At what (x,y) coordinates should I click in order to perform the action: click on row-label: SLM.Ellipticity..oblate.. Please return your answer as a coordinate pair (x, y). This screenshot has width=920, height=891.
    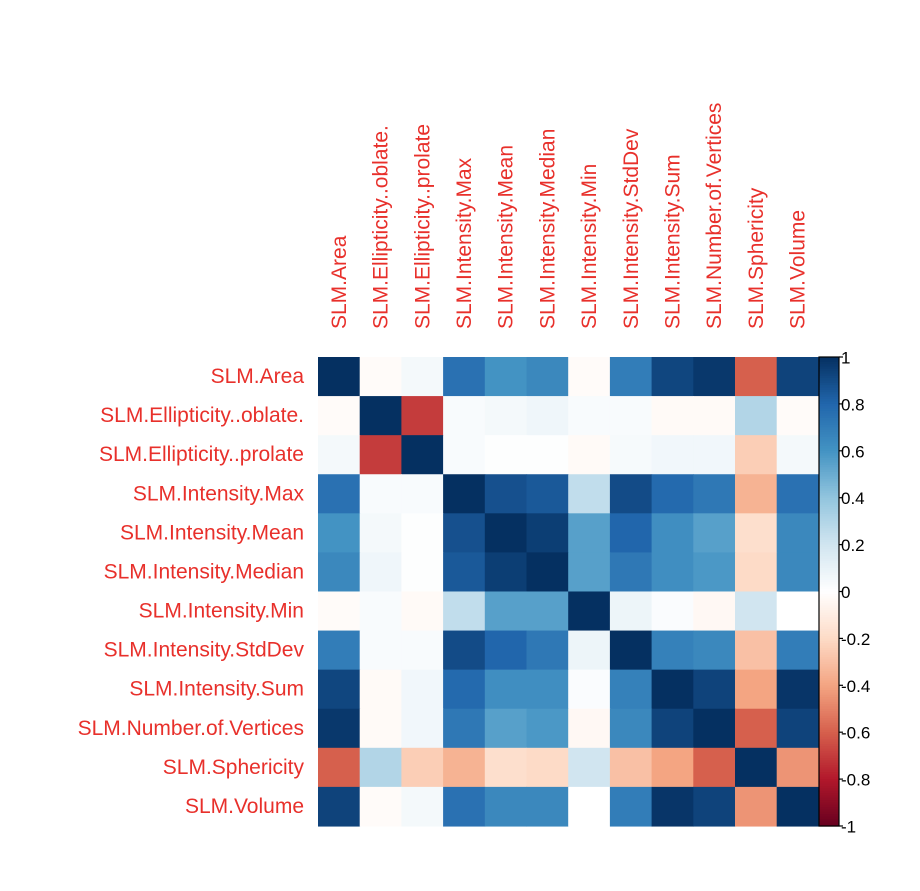
    Looking at the image, I should click on (202, 415).